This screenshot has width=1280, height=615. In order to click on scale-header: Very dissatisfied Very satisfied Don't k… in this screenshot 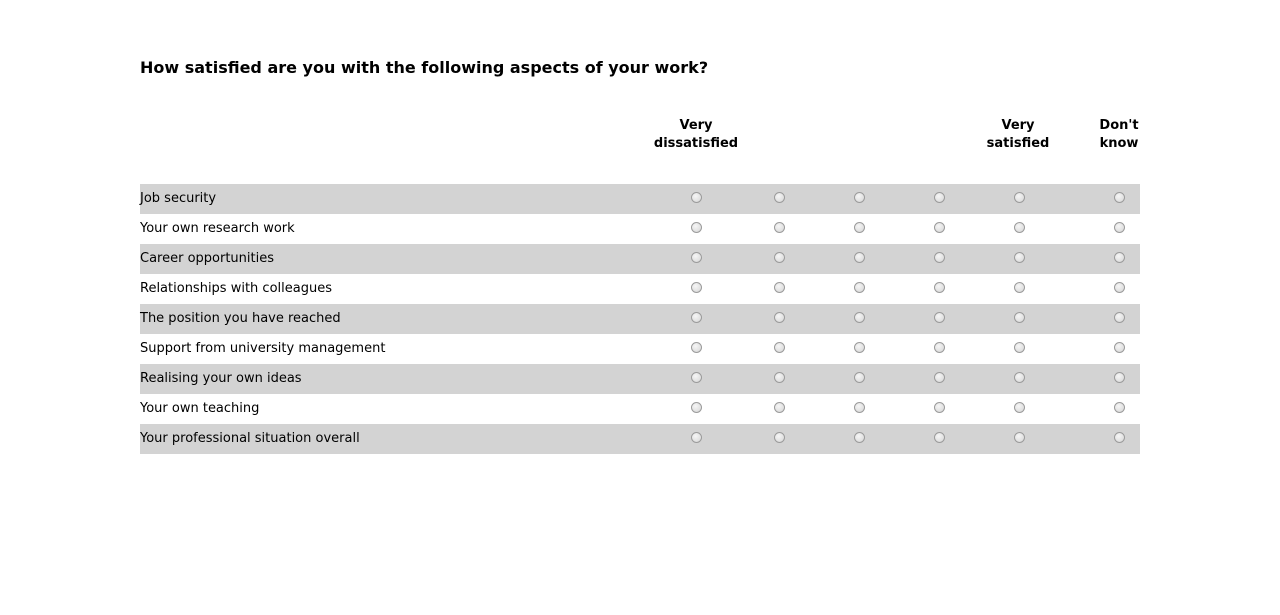, I will do `click(640, 137)`.